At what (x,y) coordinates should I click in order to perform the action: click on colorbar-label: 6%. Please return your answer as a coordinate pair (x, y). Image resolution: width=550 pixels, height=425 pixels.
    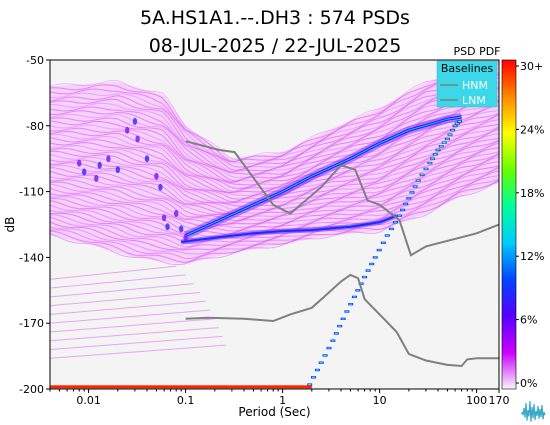
    Looking at the image, I should click on (528, 320).